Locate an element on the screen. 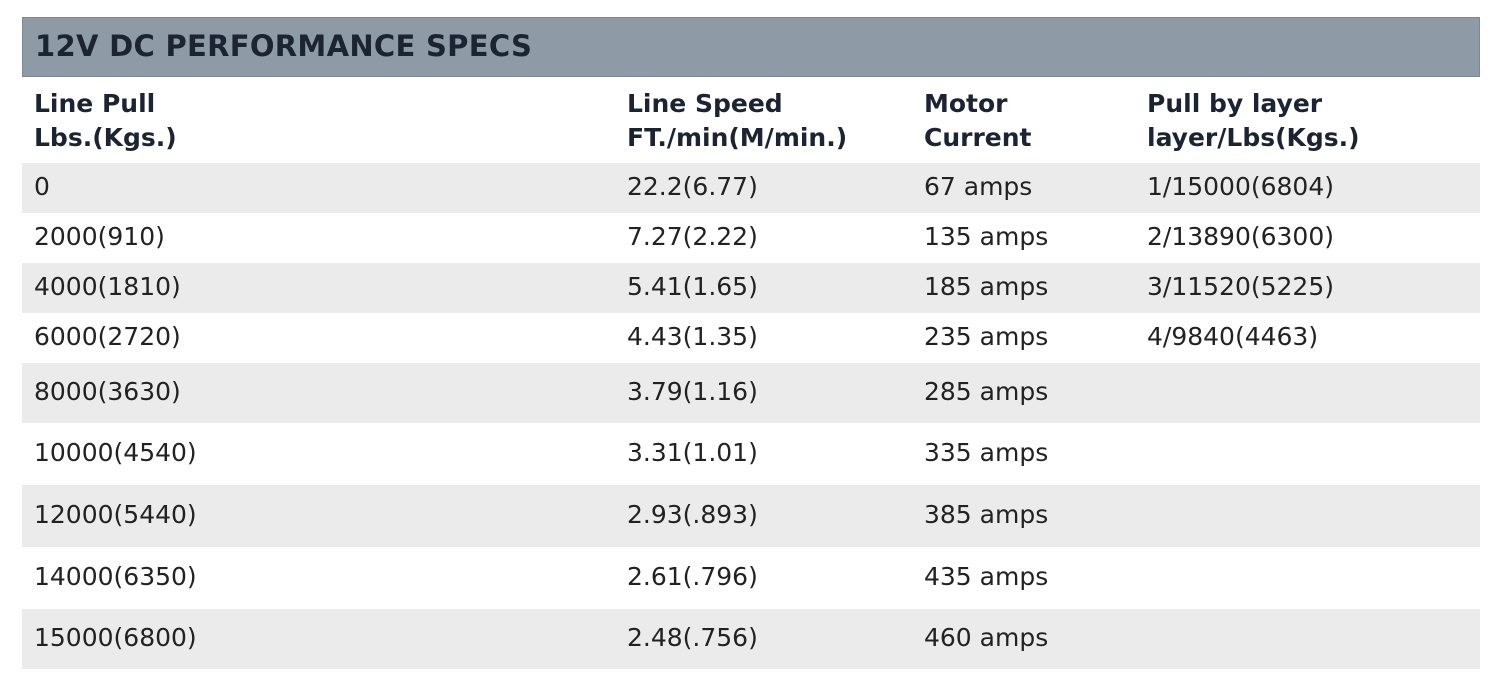  table-cell: 12000(5440) is located at coordinates (115, 514).